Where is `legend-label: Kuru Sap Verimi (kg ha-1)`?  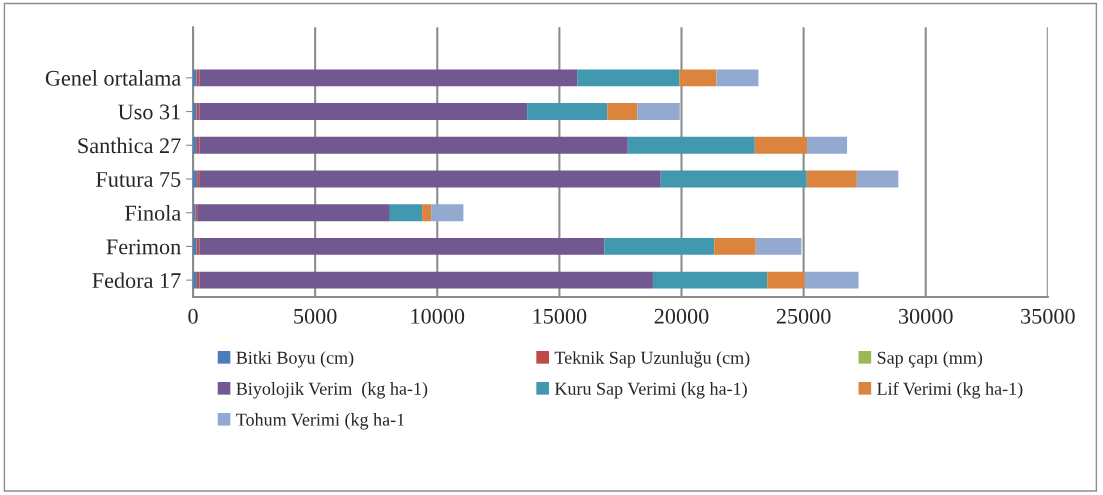
legend-label: Kuru Sap Verimi (kg ha-1) is located at coordinates (650, 390).